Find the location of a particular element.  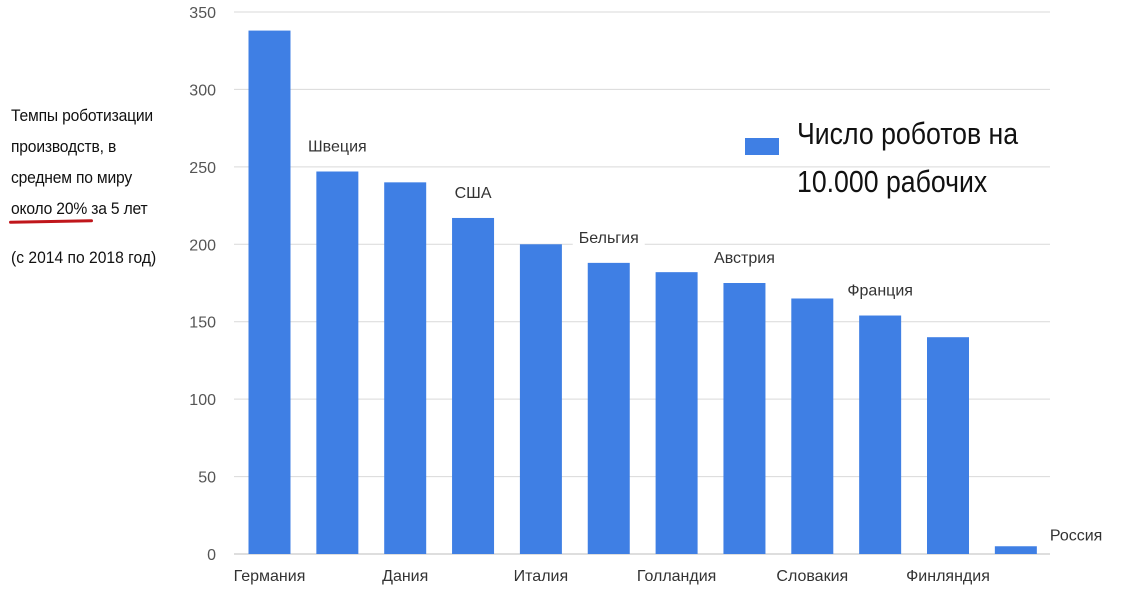

side-note-line-2: производств, в is located at coordinates (64, 146).